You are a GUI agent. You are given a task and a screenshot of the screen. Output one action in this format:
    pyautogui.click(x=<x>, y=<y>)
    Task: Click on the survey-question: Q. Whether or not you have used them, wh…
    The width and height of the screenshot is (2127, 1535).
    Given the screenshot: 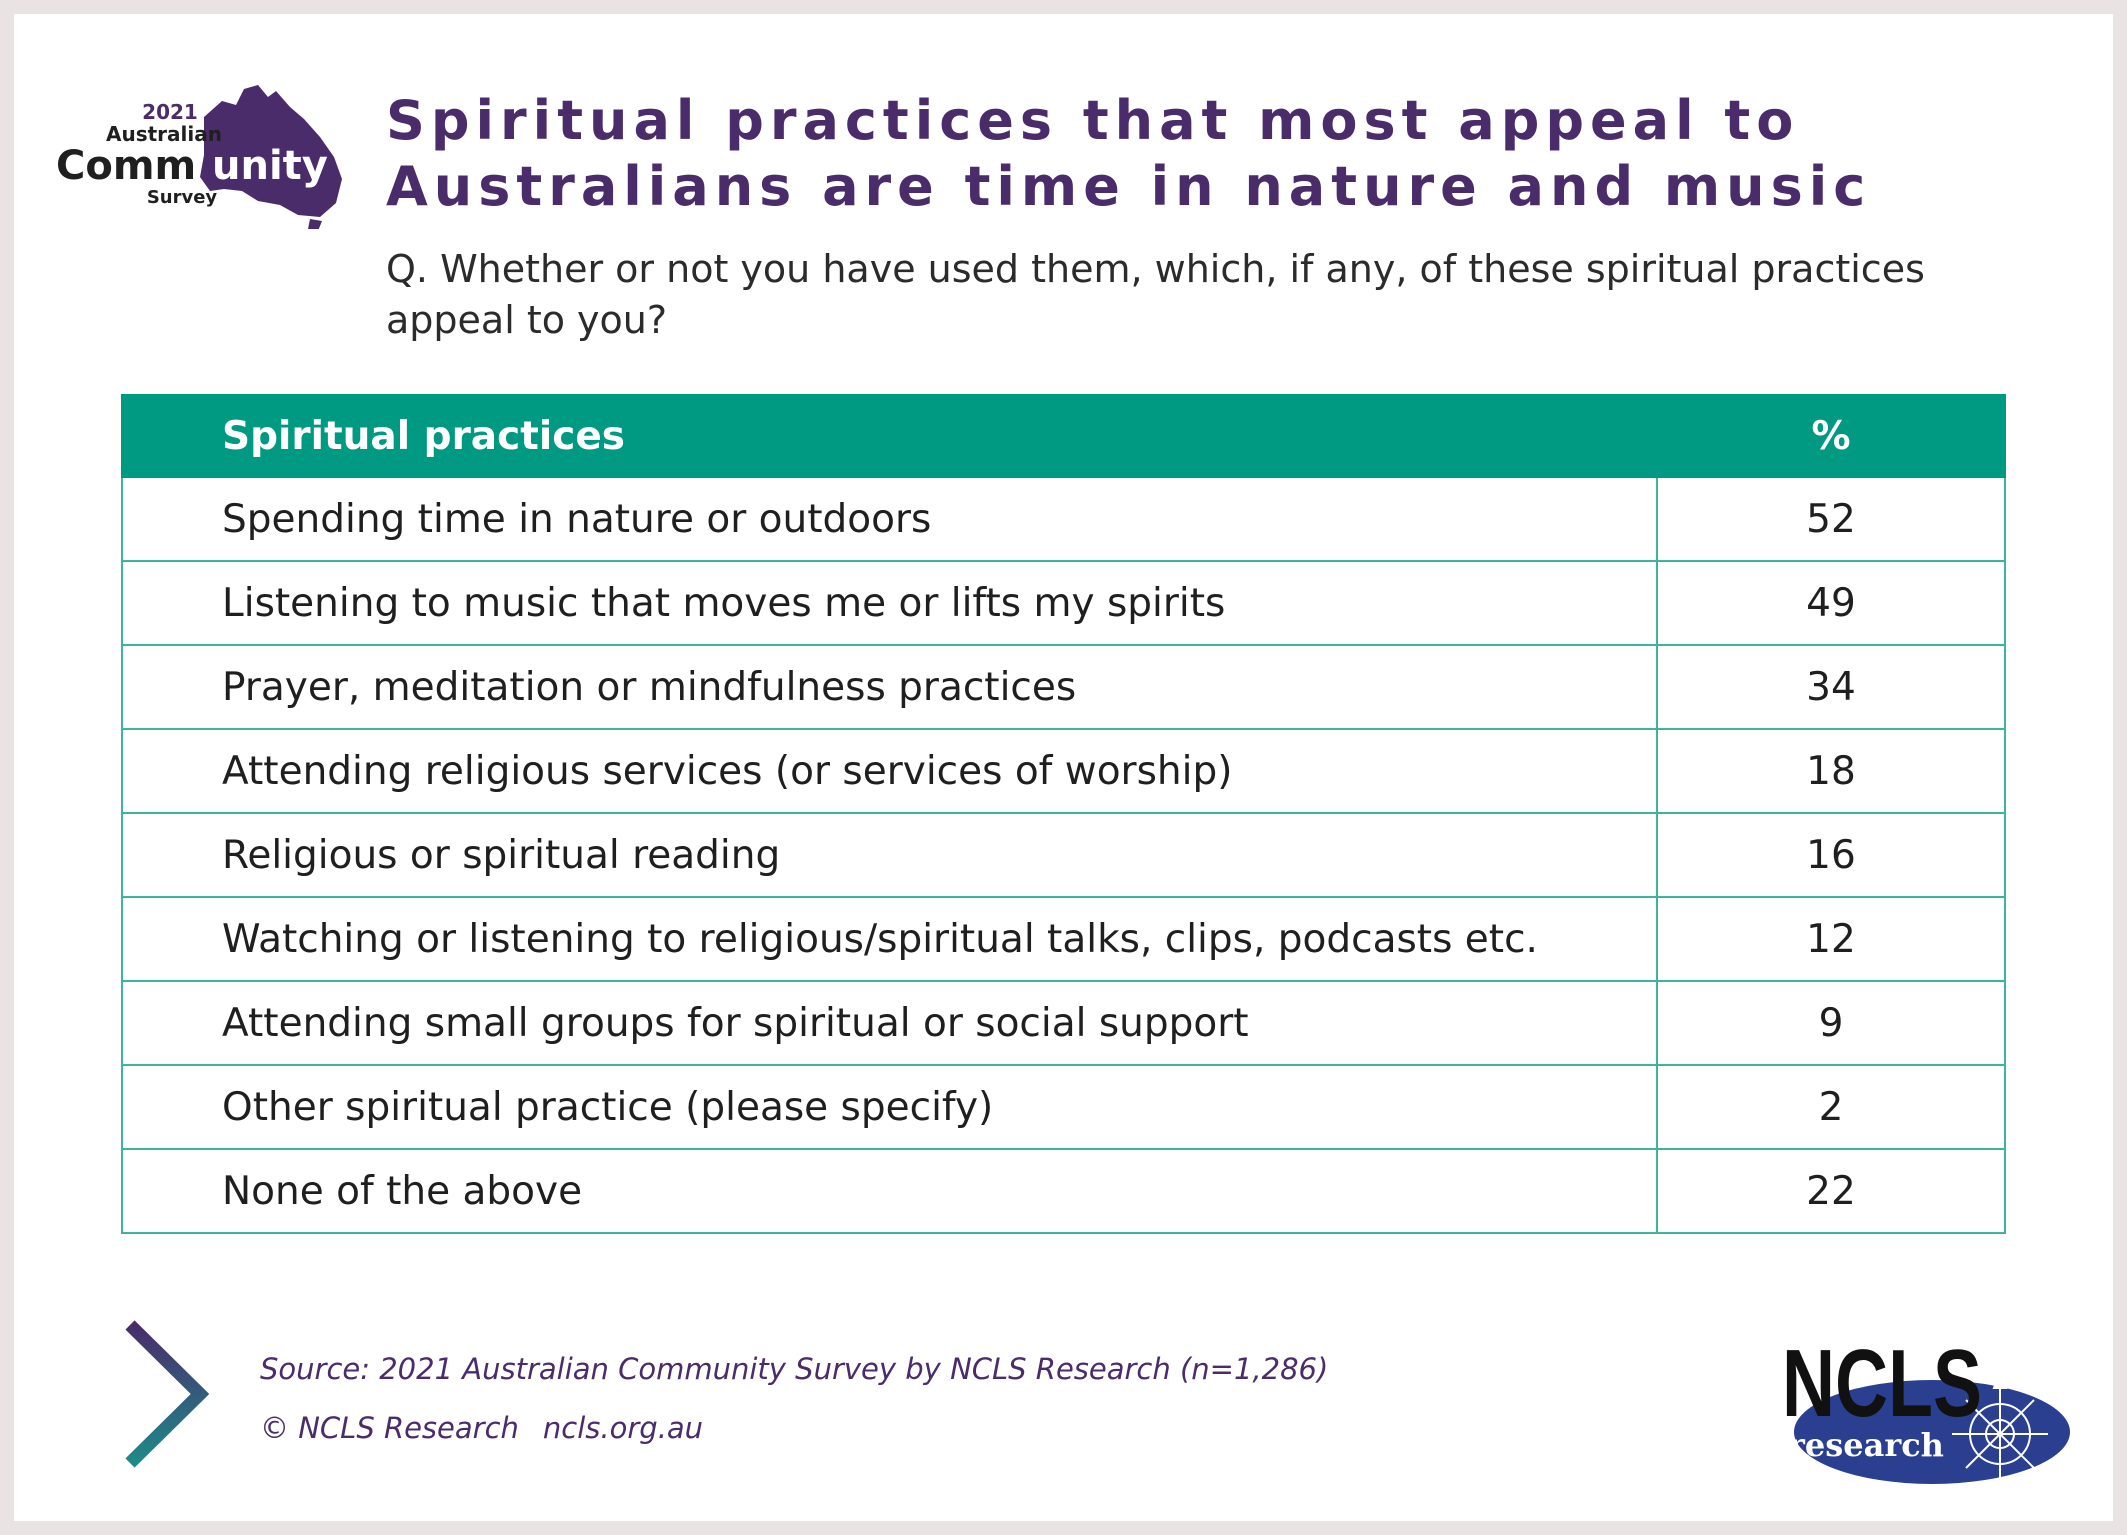 What is the action you would take?
    pyautogui.click(x=1155, y=294)
    